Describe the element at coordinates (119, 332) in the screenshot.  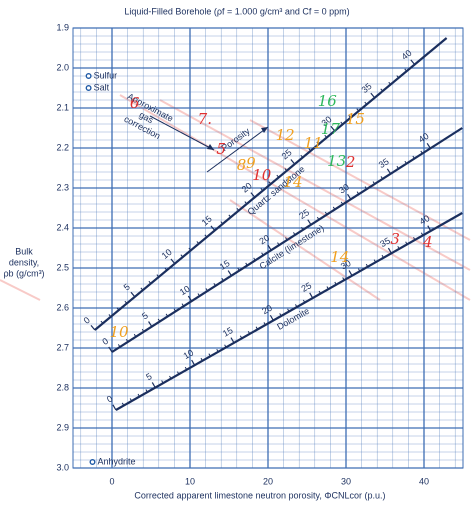
I see `handwritten-note: 10` at that location.